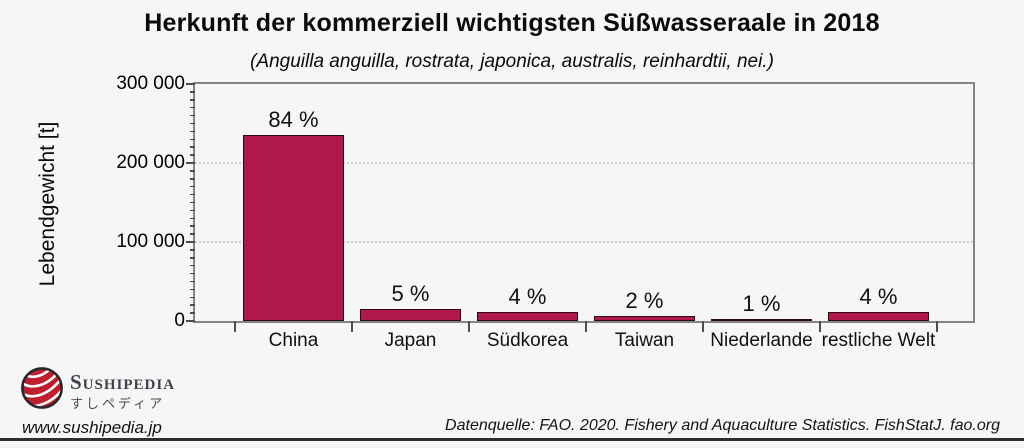 This screenshot has width=1024, height=448. I want to click on x-category-label: Niederlande, so click(761, 340).